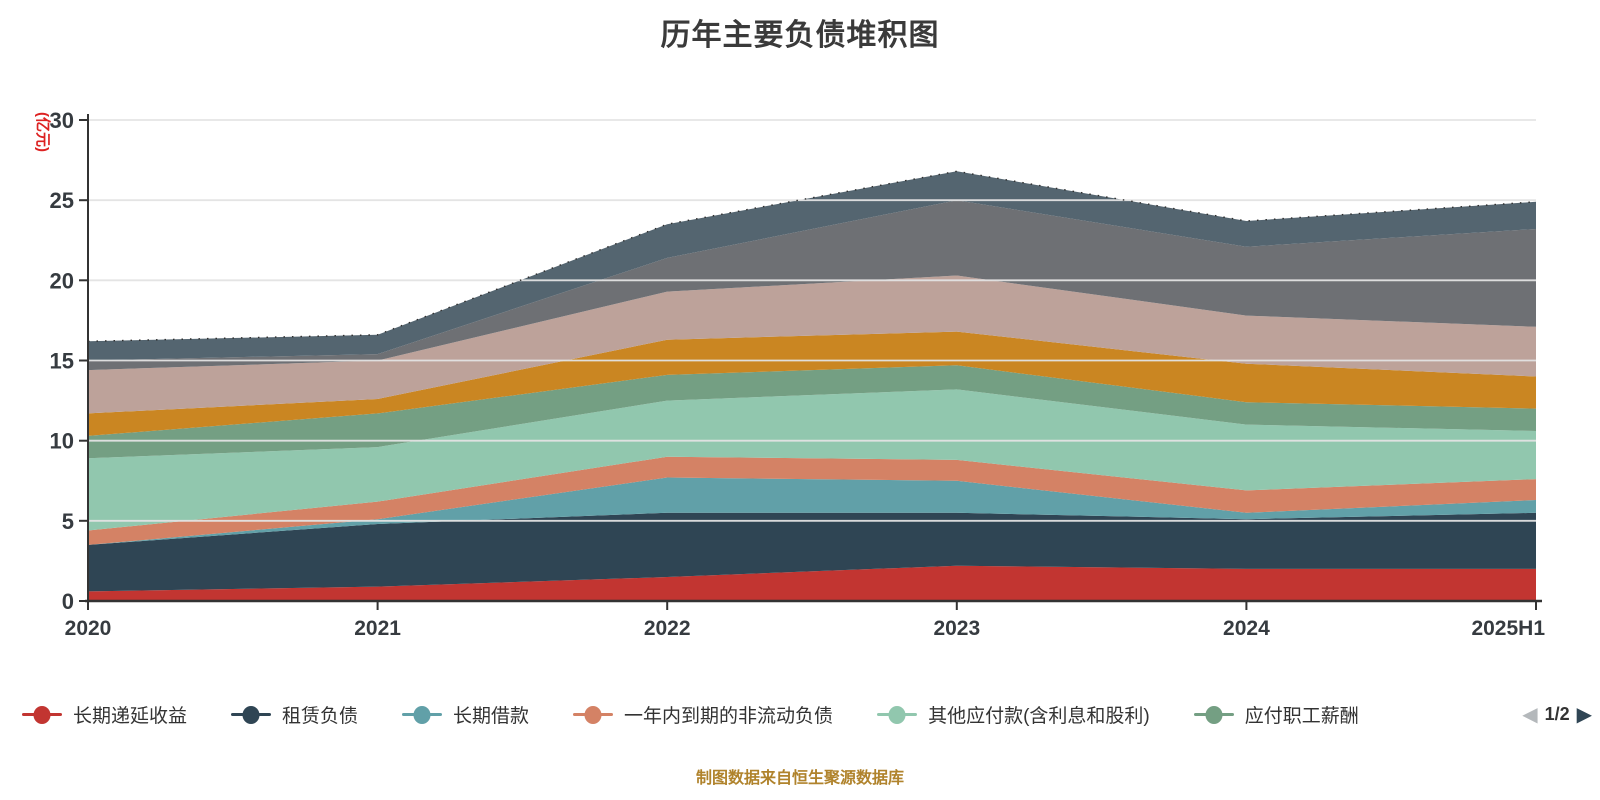  What do you see at coordinates (1508, 628) in the screenshot?
I see `x-tick-label-2025H1: 2025H1` at bounding box center [1508, 628].